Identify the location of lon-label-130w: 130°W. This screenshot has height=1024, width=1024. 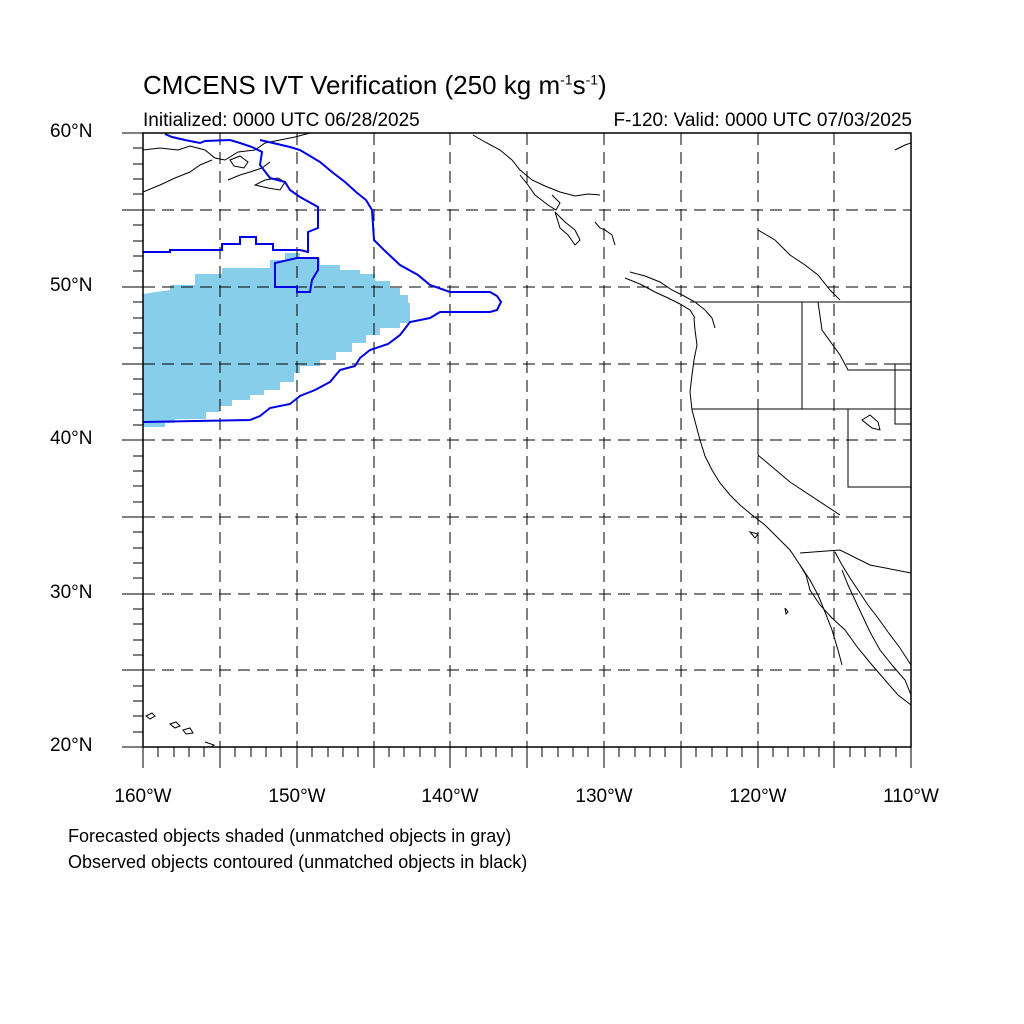
(604, 796).